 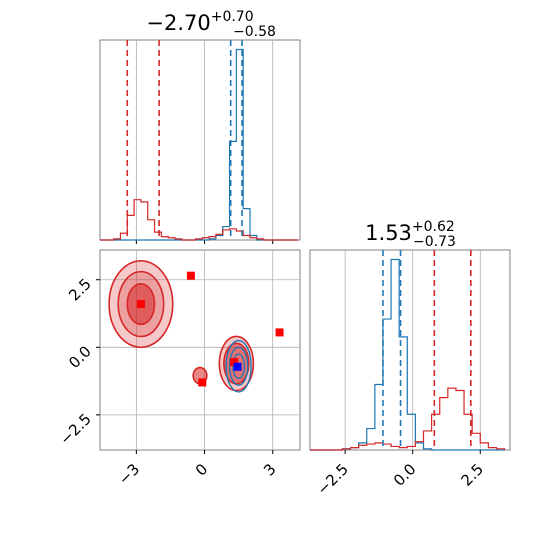 What do you see at coordinates (388, 233) in the screenshot?
I see `hist-y-title-value: 1.53` at bounding box center [388, 233].